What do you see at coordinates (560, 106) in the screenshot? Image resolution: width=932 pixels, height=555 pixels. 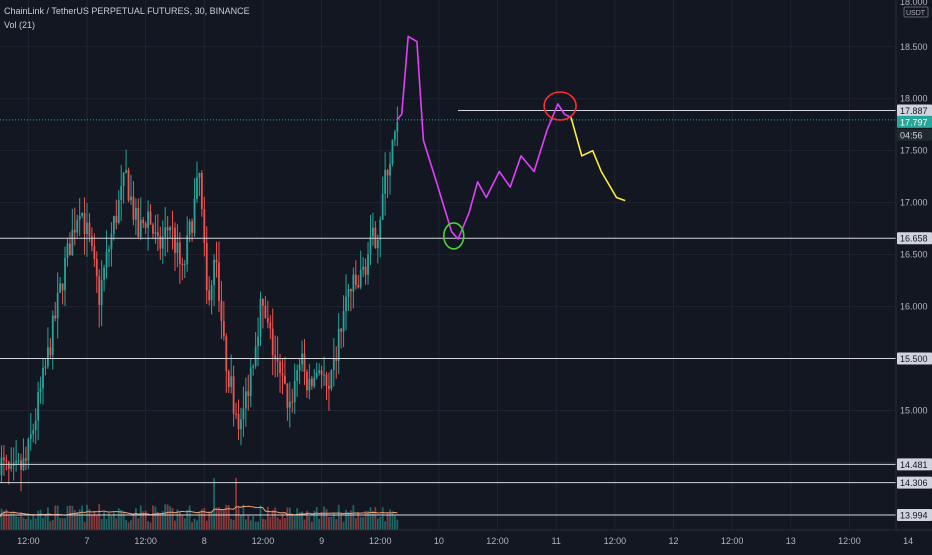 I see `annotation-circle-red` at bounding box center [560, 106].